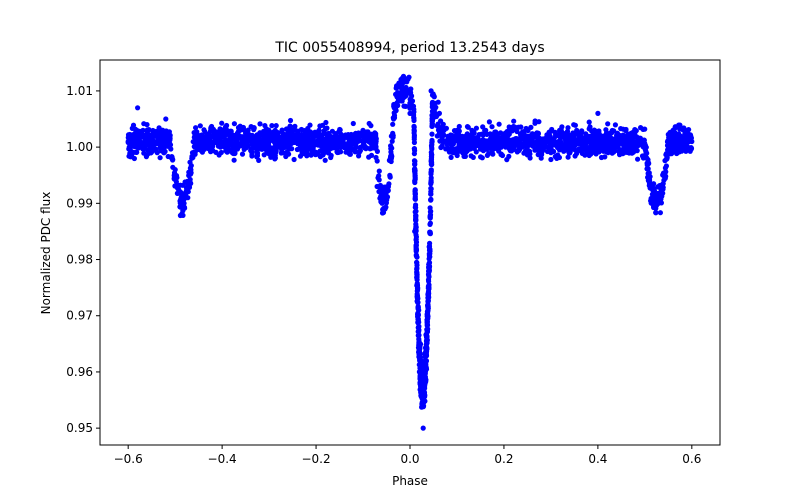  I want to click on y-tick-label: 0.97, so click(79, 316).